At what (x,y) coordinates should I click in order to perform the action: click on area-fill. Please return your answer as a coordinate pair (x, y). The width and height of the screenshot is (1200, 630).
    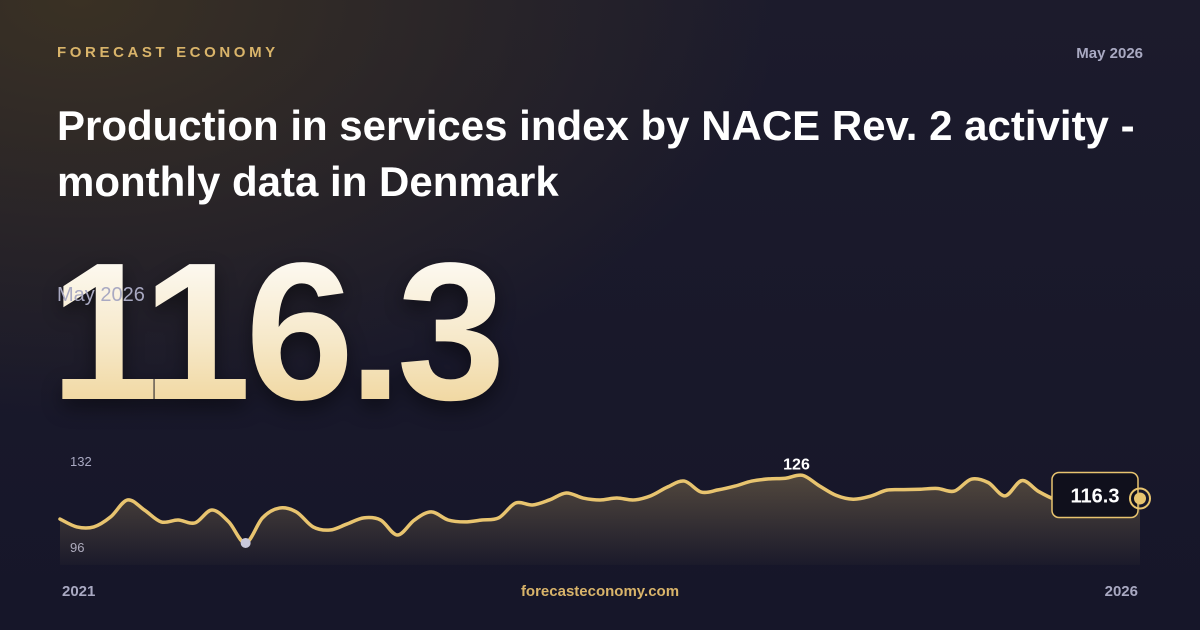
    Looking at the image, I should click on (600, 520).